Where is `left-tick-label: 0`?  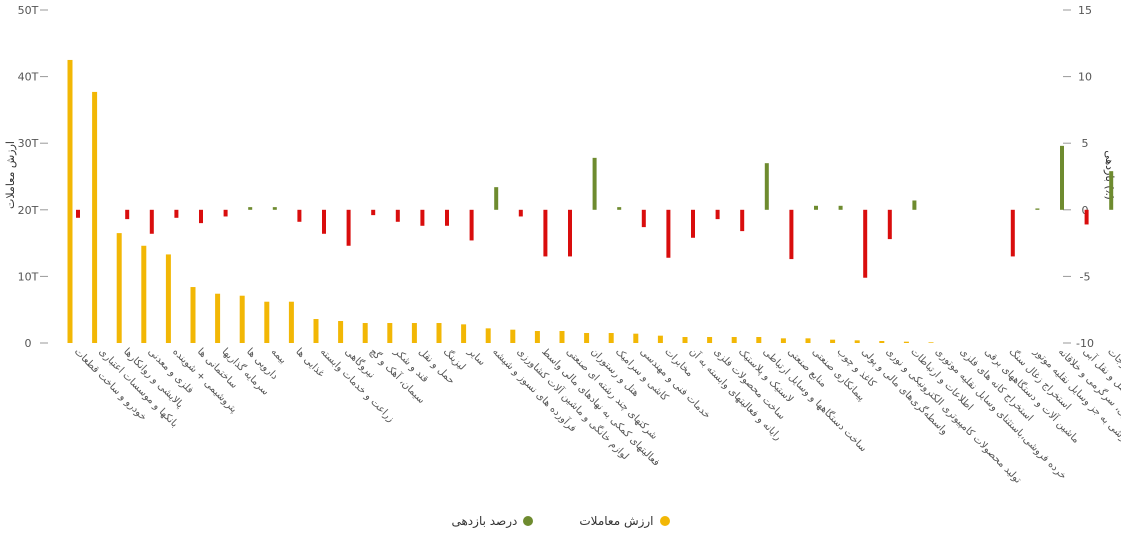
left-tick-label: 0 is located at coordinates (28, 343).